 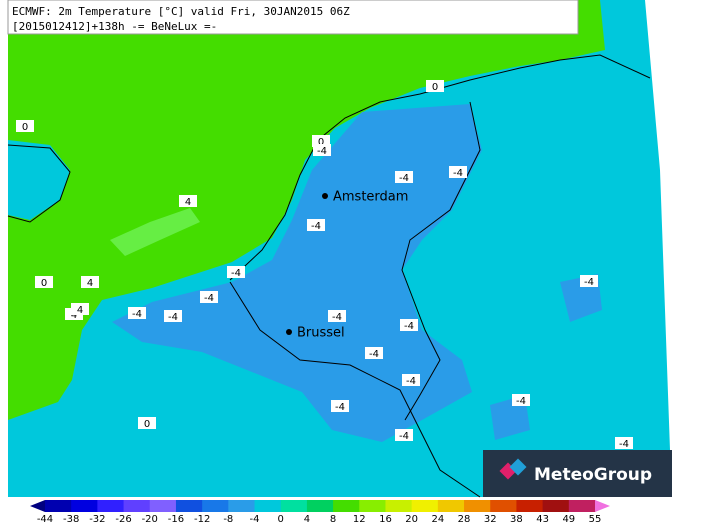 What do you see at coordinates (595, 519) in the screenshot?
I see `colorbar-tick-label: 55` at bounding box center [595, 519].